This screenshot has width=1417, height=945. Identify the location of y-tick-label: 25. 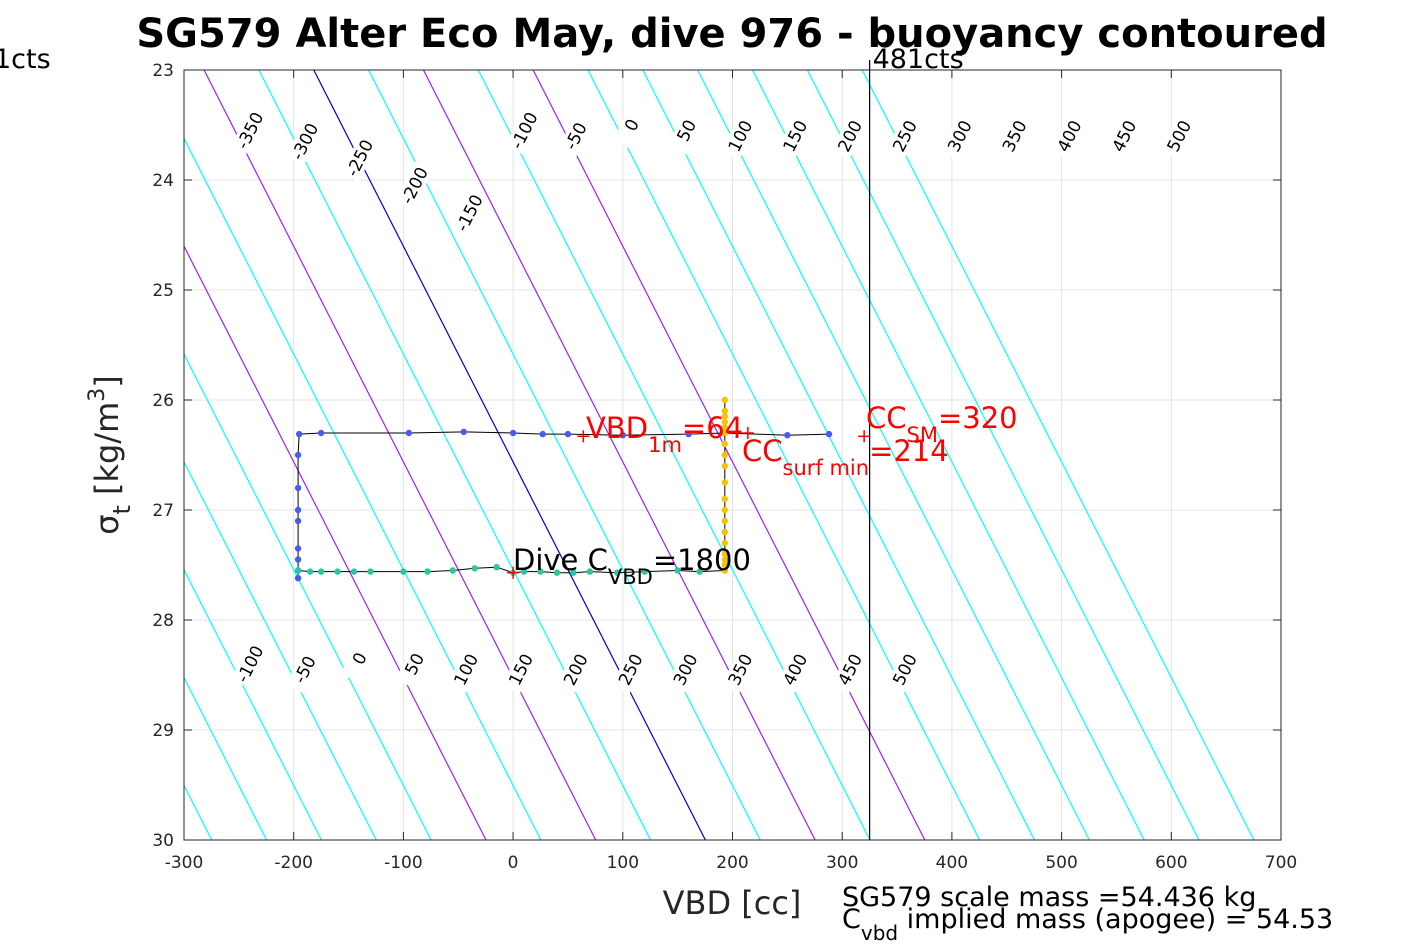
(163, 291).